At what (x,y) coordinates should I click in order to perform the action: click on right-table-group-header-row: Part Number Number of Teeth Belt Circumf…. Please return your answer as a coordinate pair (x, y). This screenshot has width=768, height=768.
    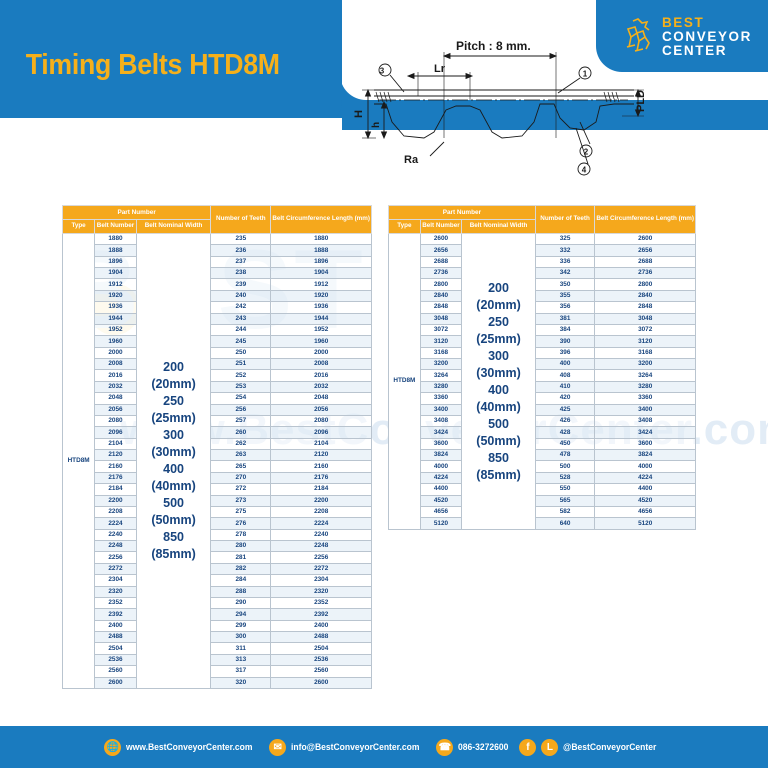
    Looking at the image, I should click on (542, 219).